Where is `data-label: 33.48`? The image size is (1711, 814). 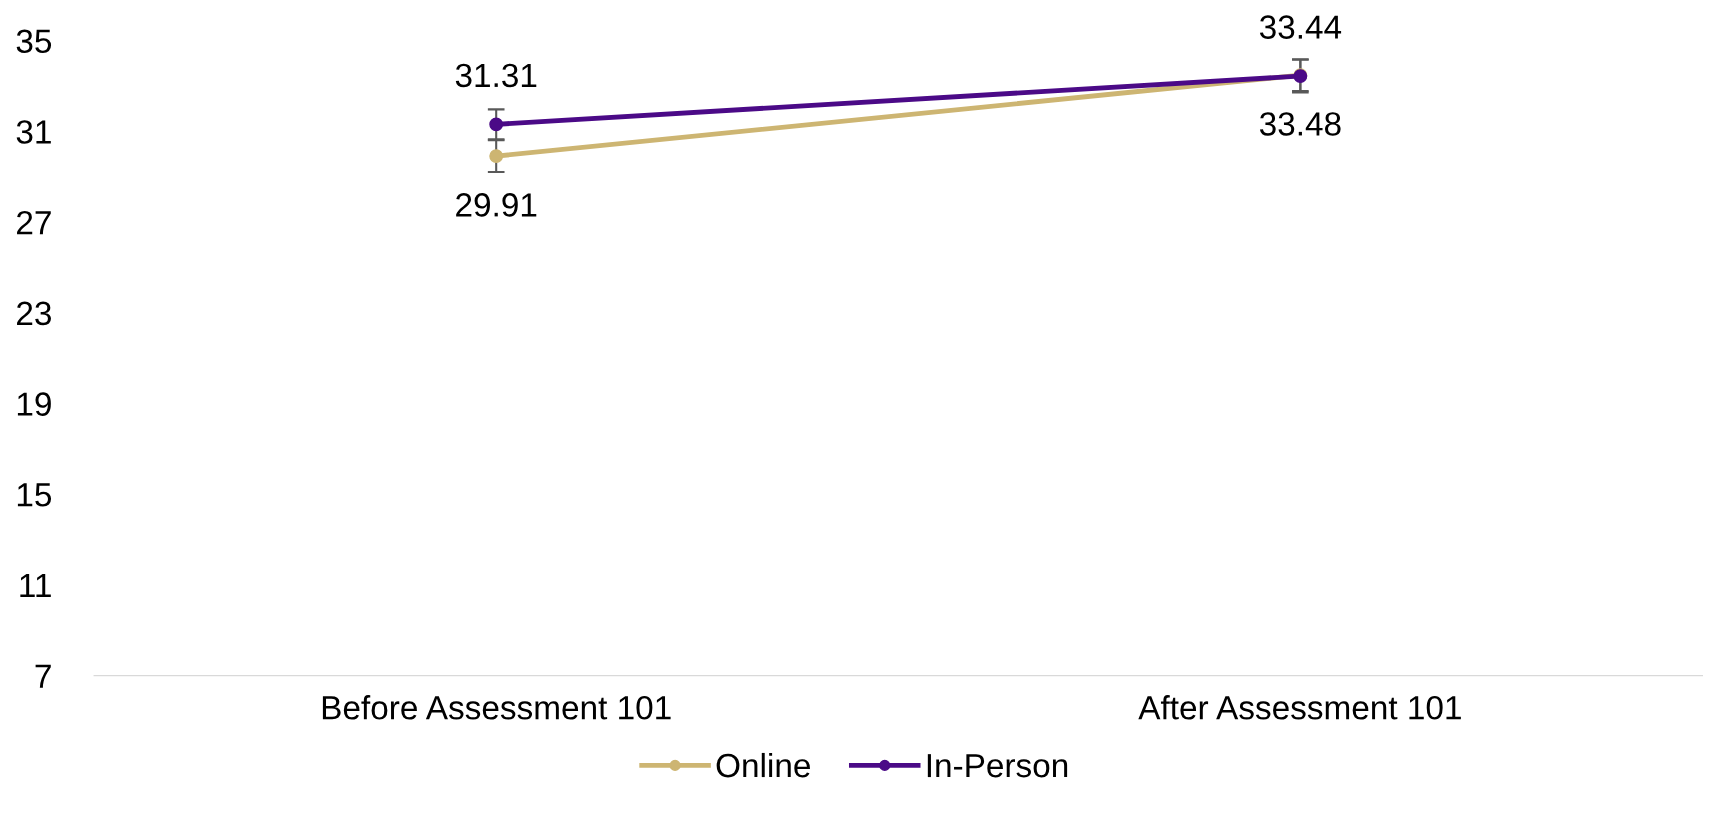
data-label: 33.48 is located at coordinates (1300, 124).